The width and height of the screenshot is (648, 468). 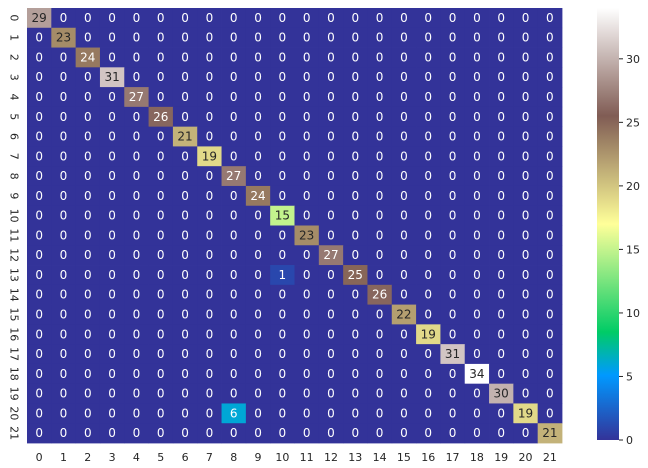 What do you see at coordinates (14, 235) in the screenshot?
I see `y-tick-label-11: 11` at bounding box center [14, 235].